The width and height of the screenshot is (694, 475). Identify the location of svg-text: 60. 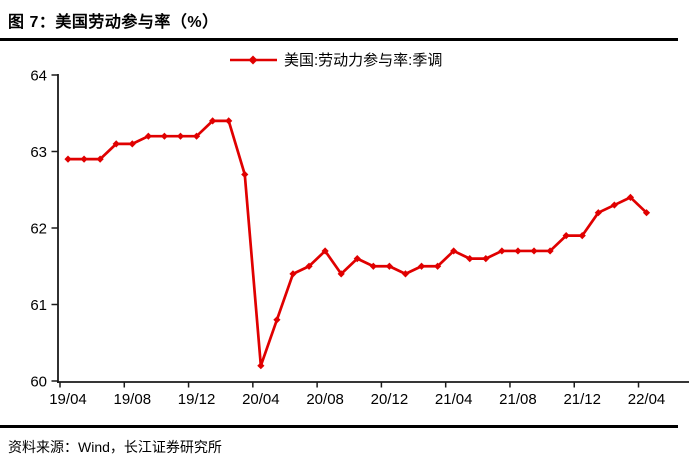
(38, 382).